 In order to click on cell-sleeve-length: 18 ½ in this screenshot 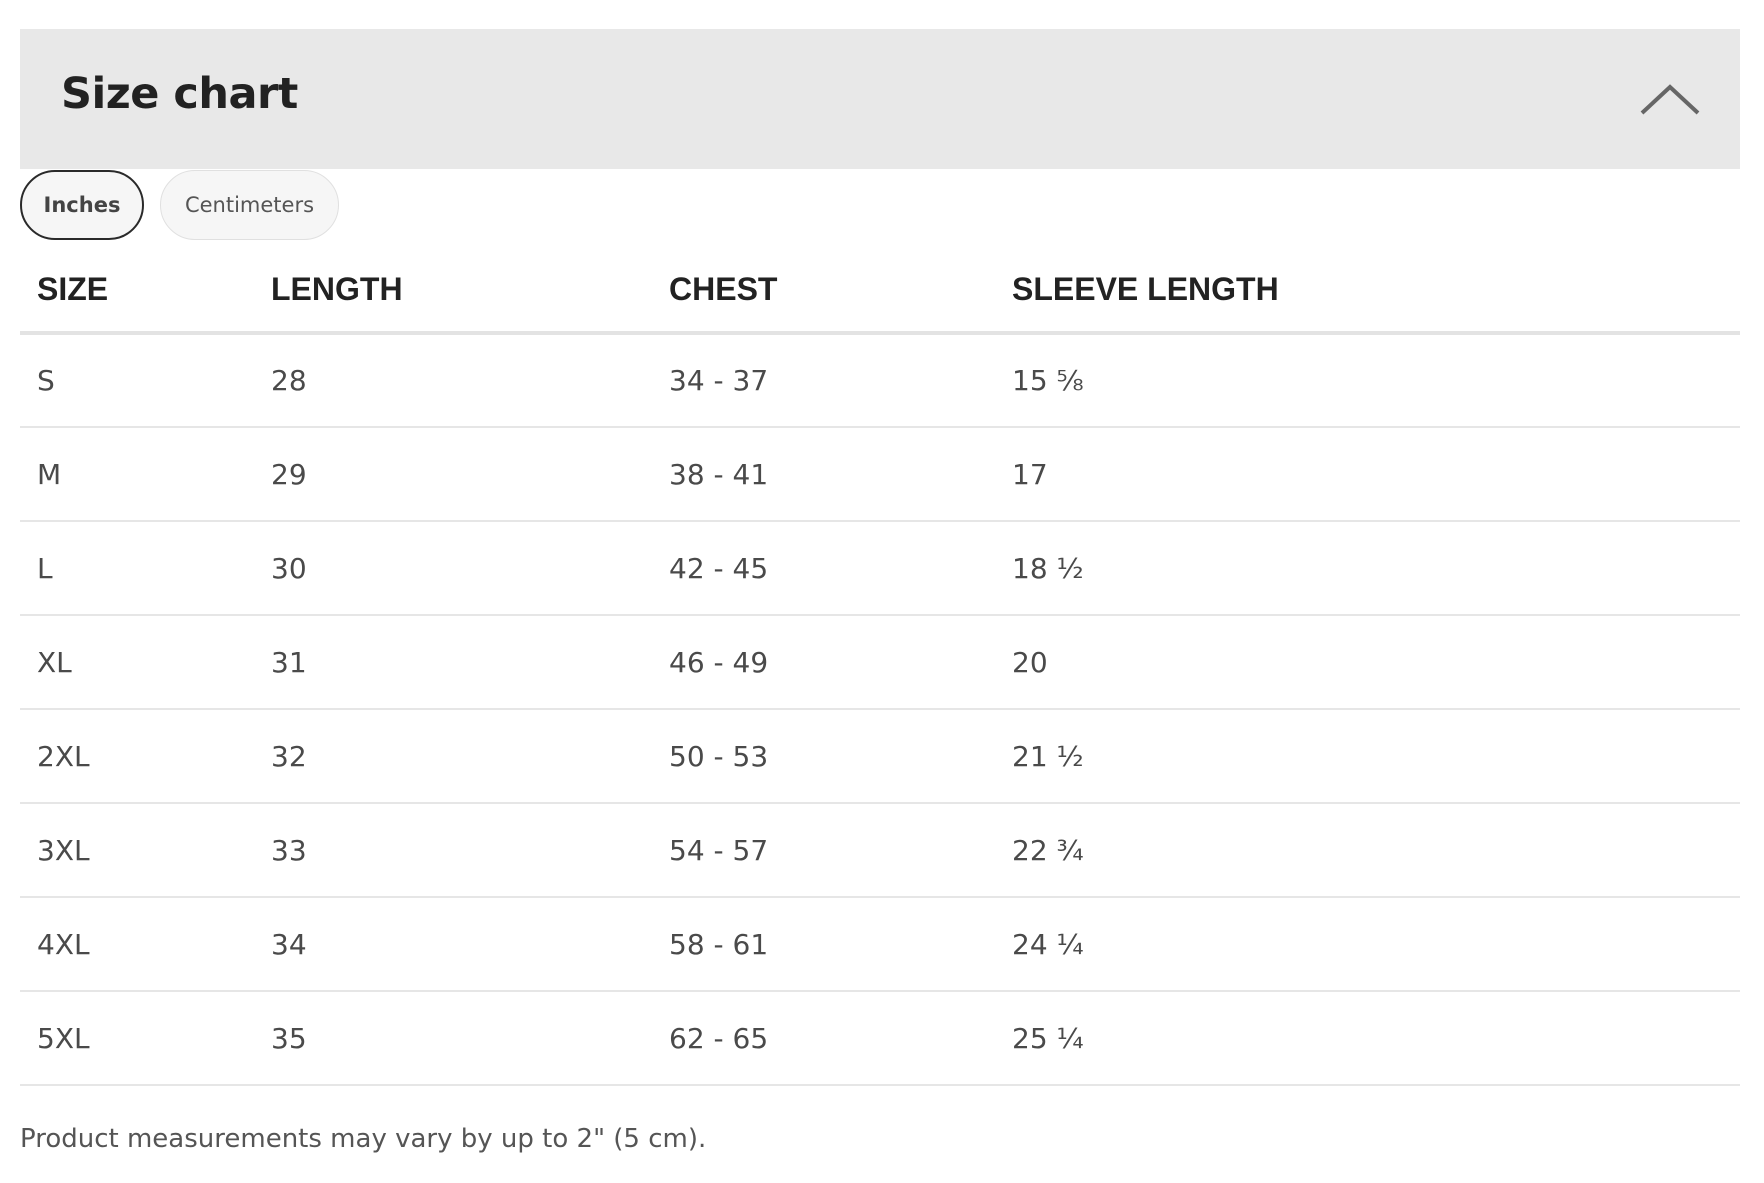, I will do `click(1376, 568)`.